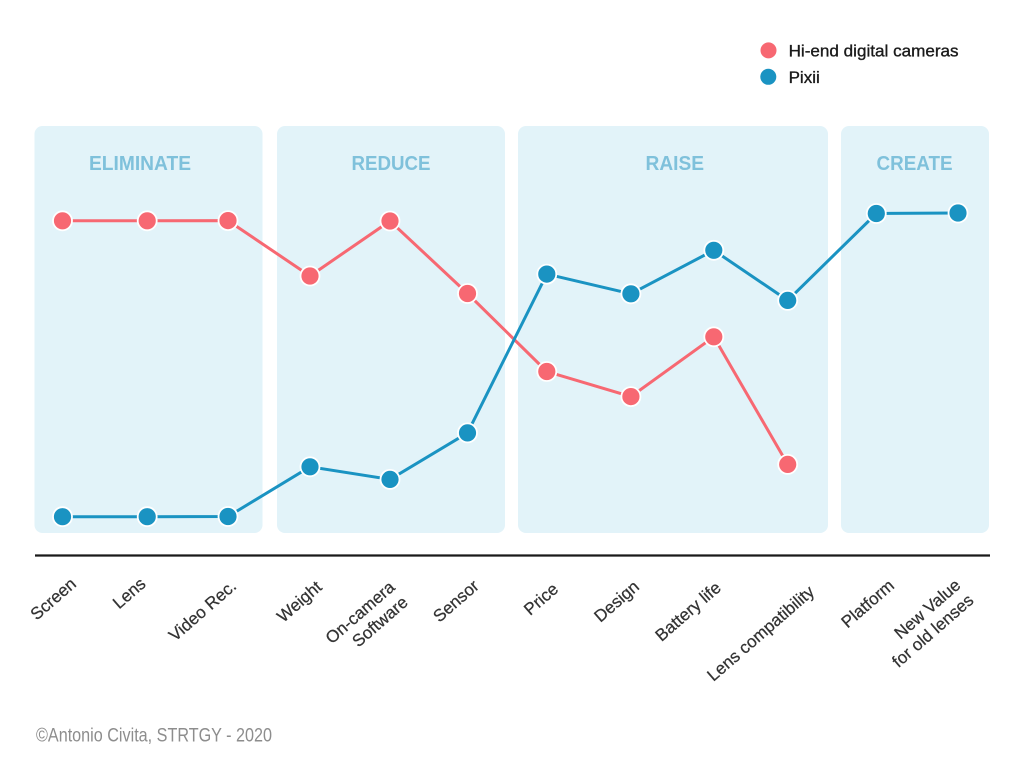  I want to click on svg-text: ©Antonio Civita, STRTGY - 2020, so click(154, 736).